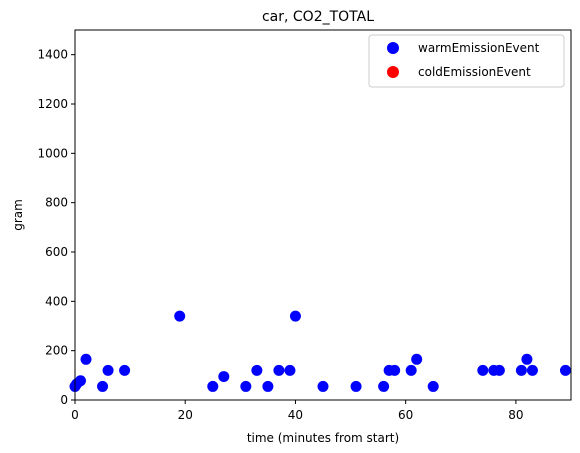  What do you see at coordinates (56, 351) in the screenshot?
I see `y-tick-label: 200` at bounding box center [56, 351].